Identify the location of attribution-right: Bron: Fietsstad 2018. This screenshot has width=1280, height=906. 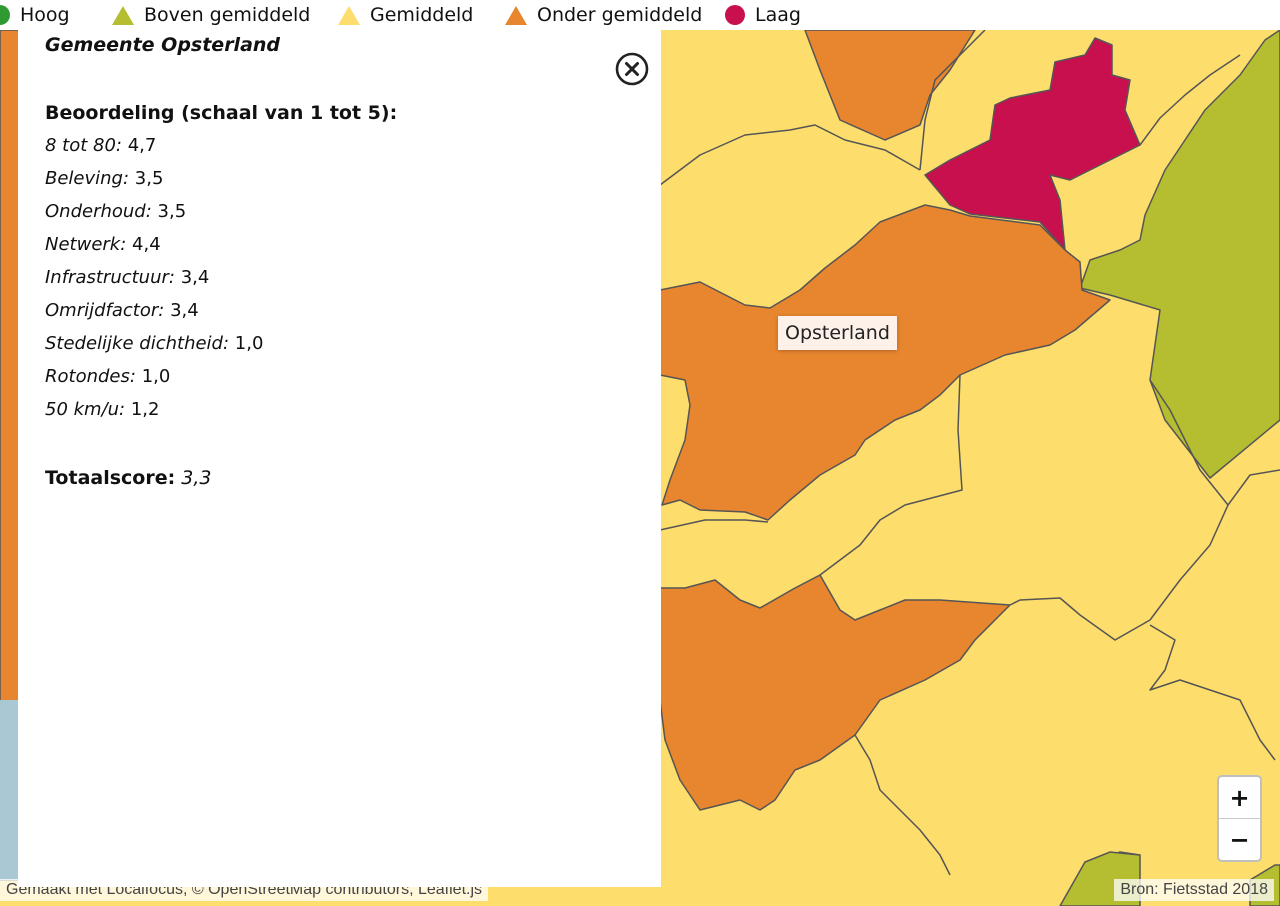
(1194, 890).